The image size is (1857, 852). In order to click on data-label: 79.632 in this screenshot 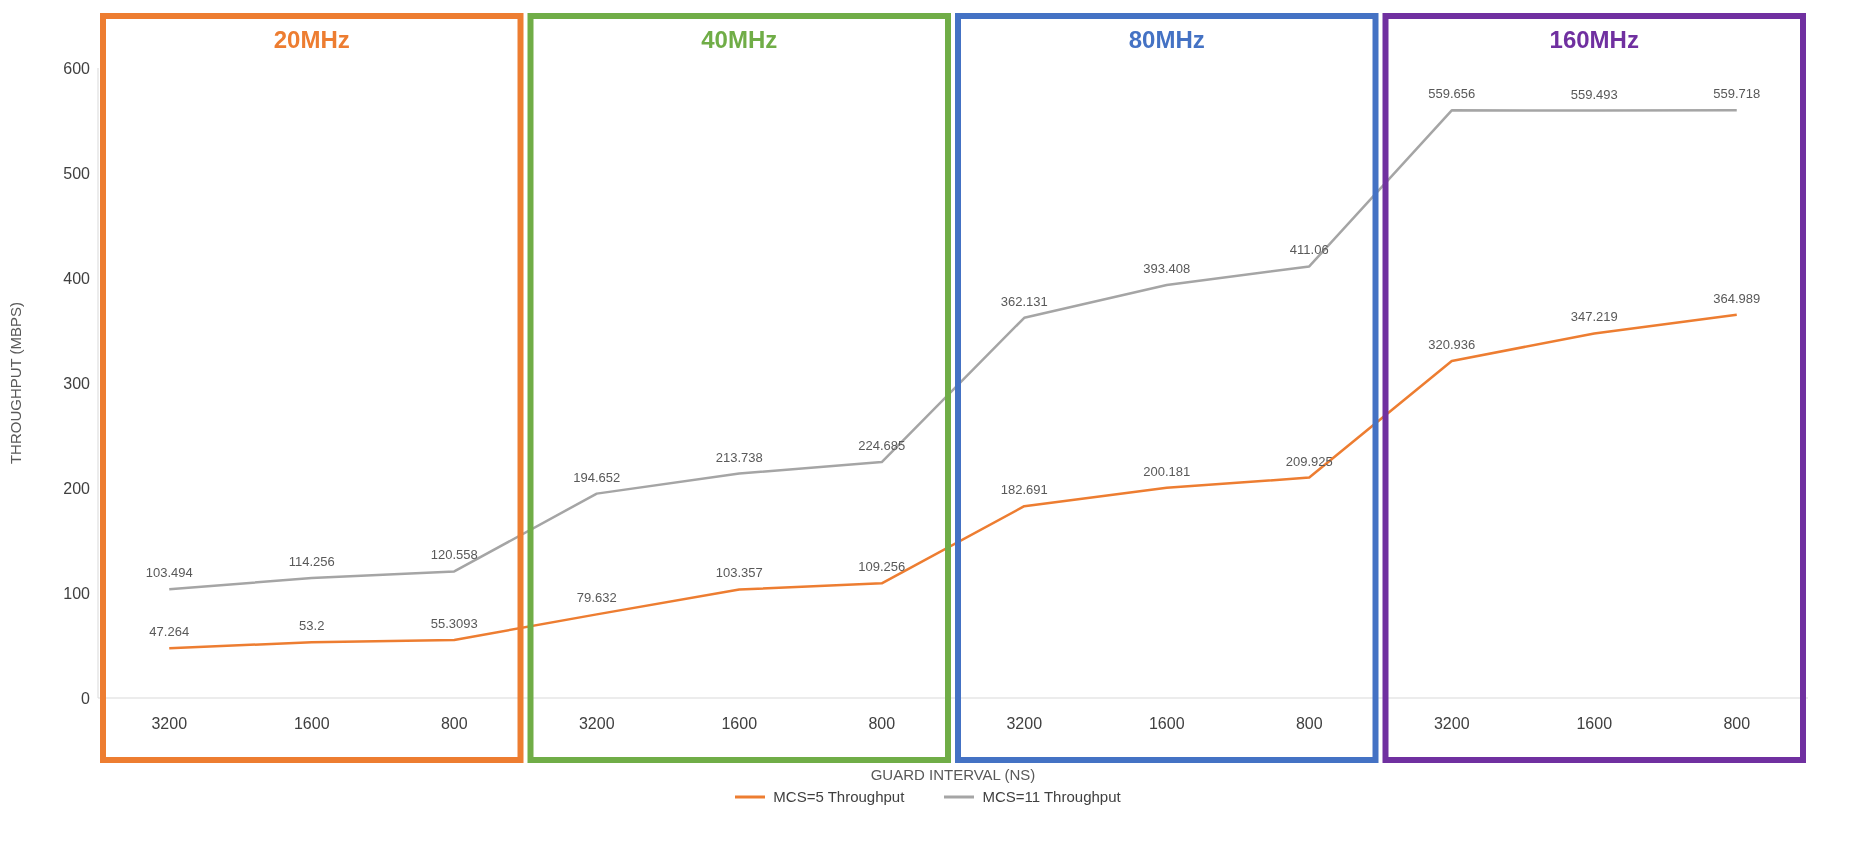, I will do `click(596, 598)`.